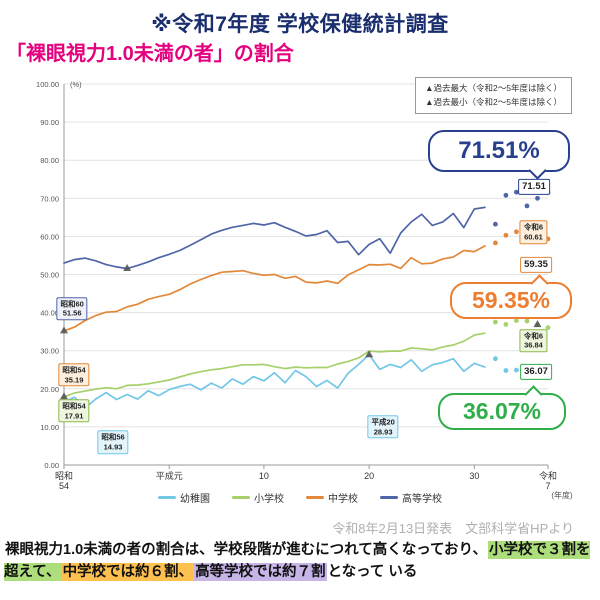  I want to click on legend-item: 小学校, so click(258, 497).